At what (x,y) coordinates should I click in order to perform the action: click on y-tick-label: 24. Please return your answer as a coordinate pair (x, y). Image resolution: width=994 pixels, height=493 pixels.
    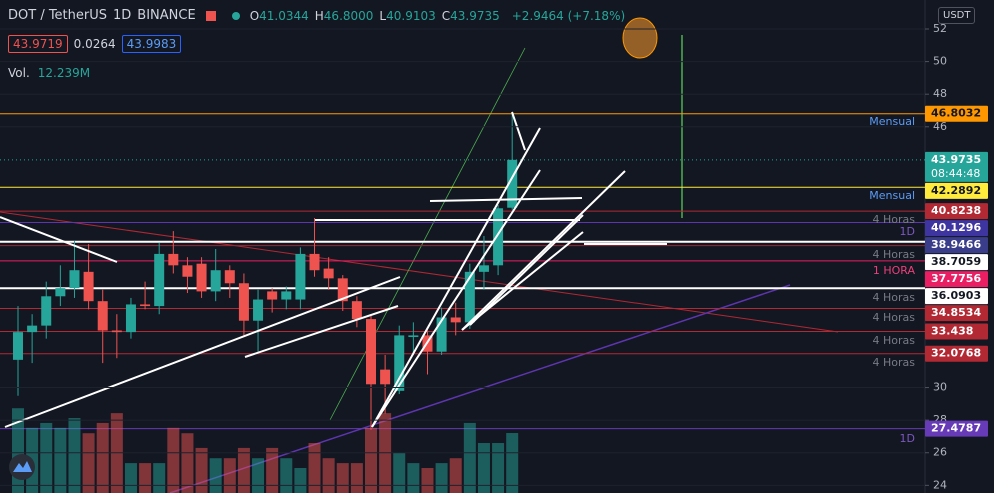
    Looking at the image, I should click on (940, 484).